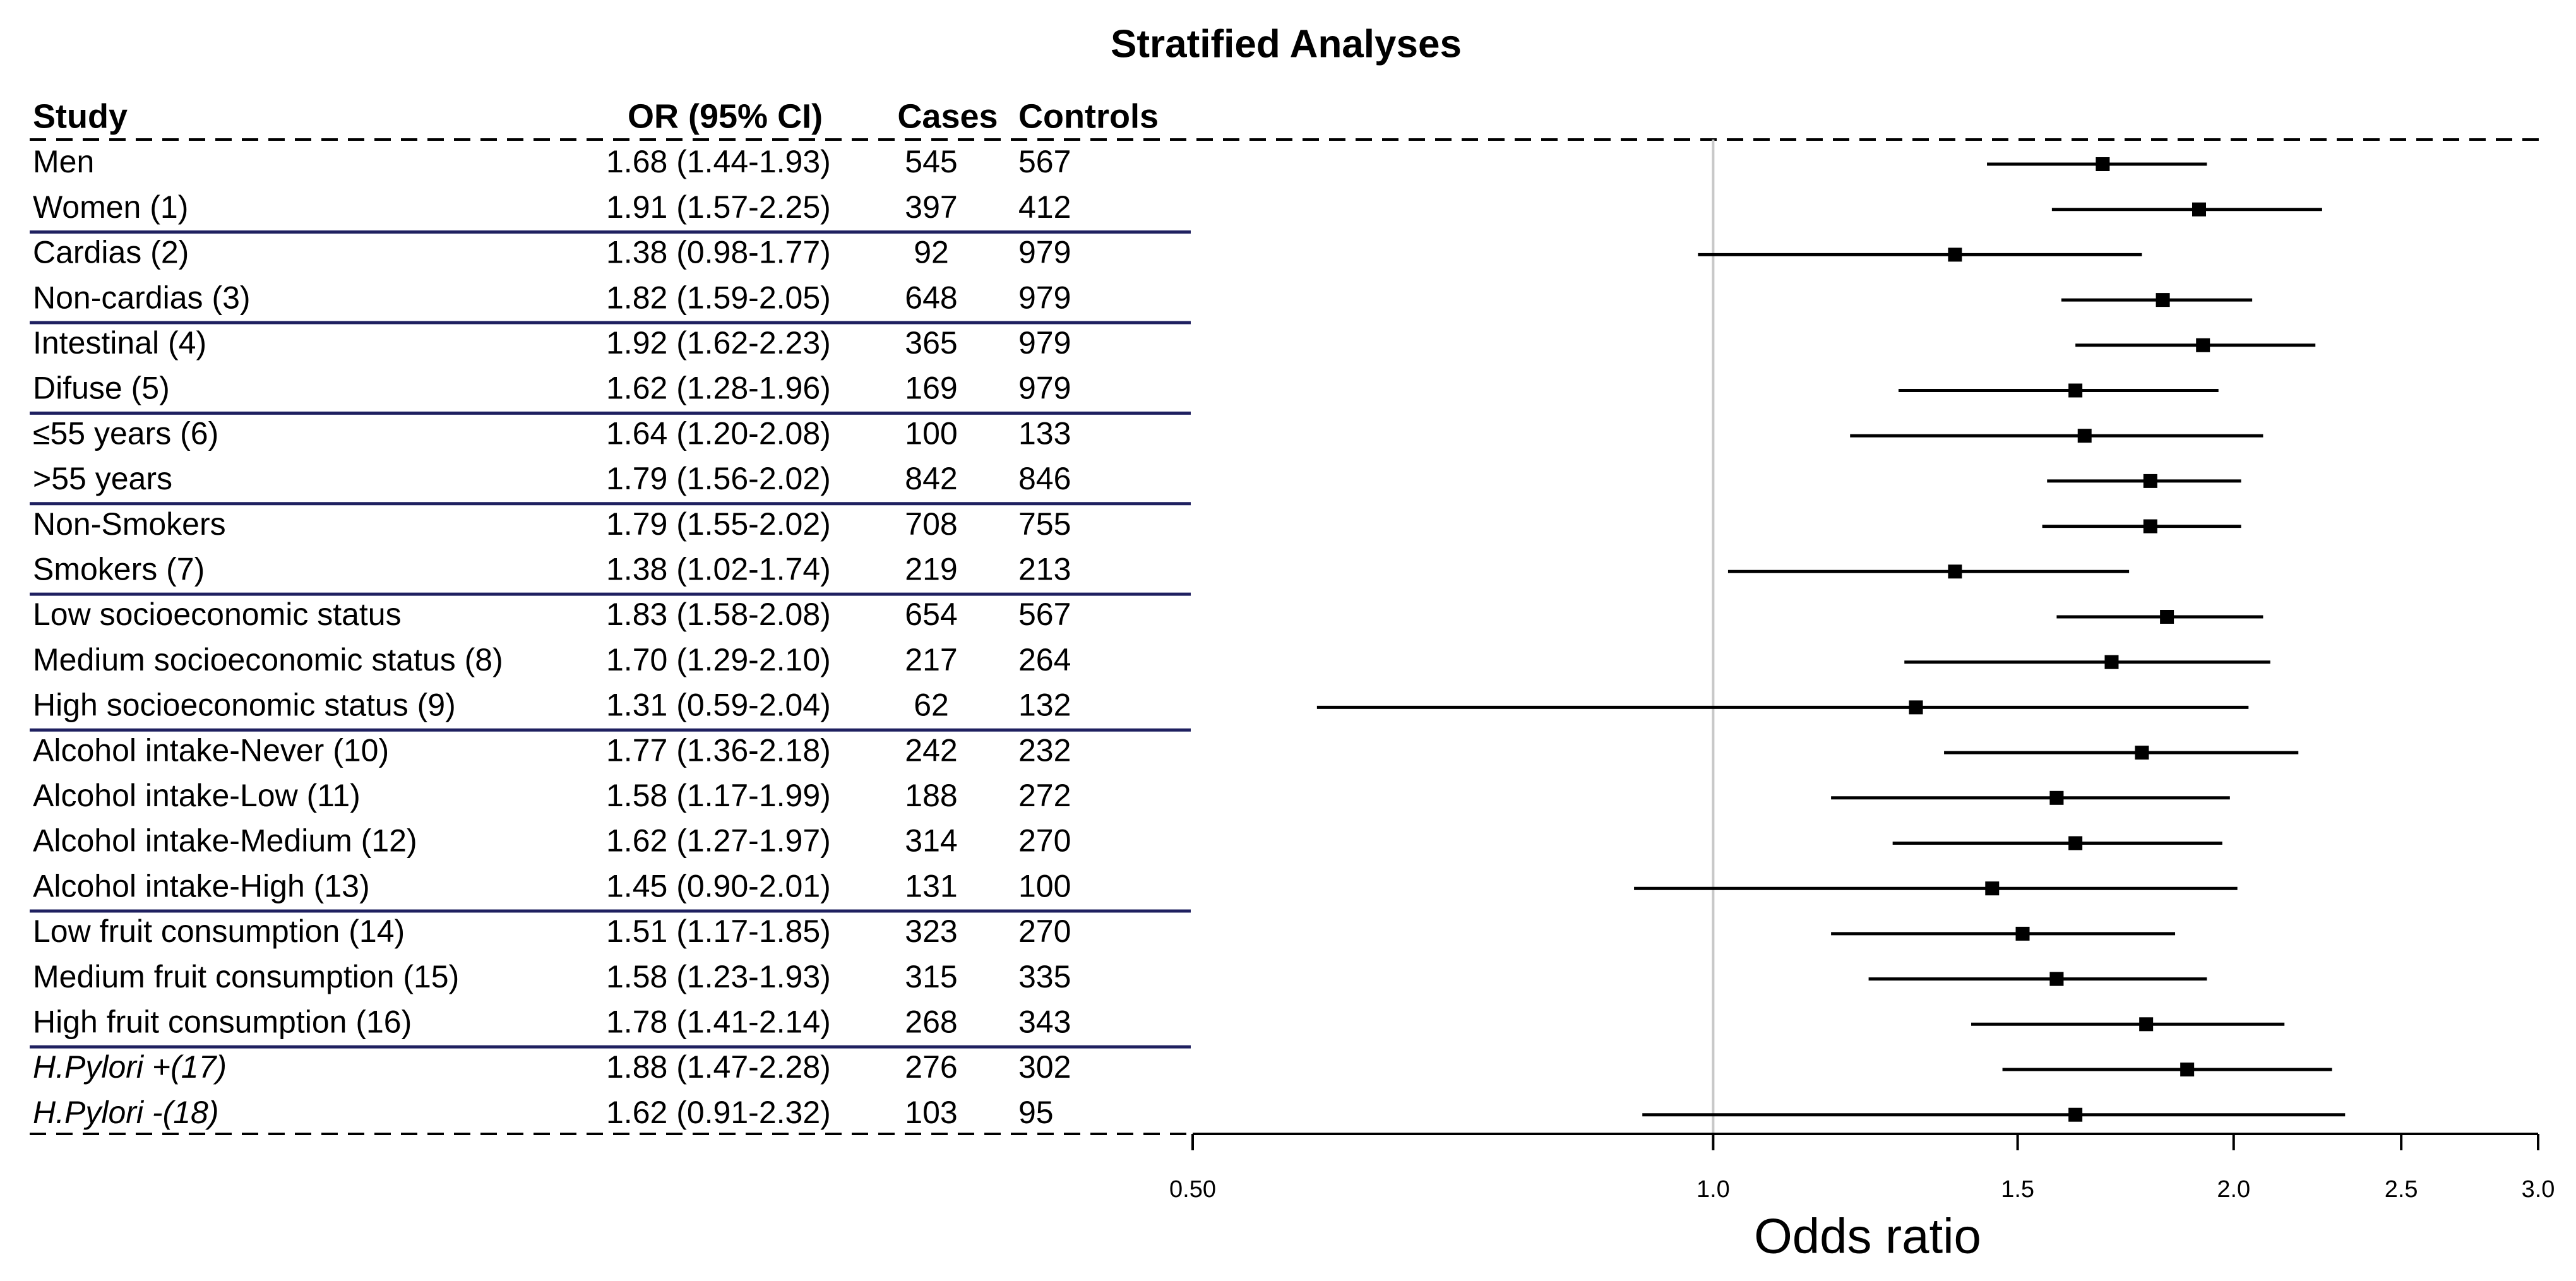 Image resolution: width=2576 pixels, height=1281 pixels. I want to click on controls: 302, so click(1044, 1067).